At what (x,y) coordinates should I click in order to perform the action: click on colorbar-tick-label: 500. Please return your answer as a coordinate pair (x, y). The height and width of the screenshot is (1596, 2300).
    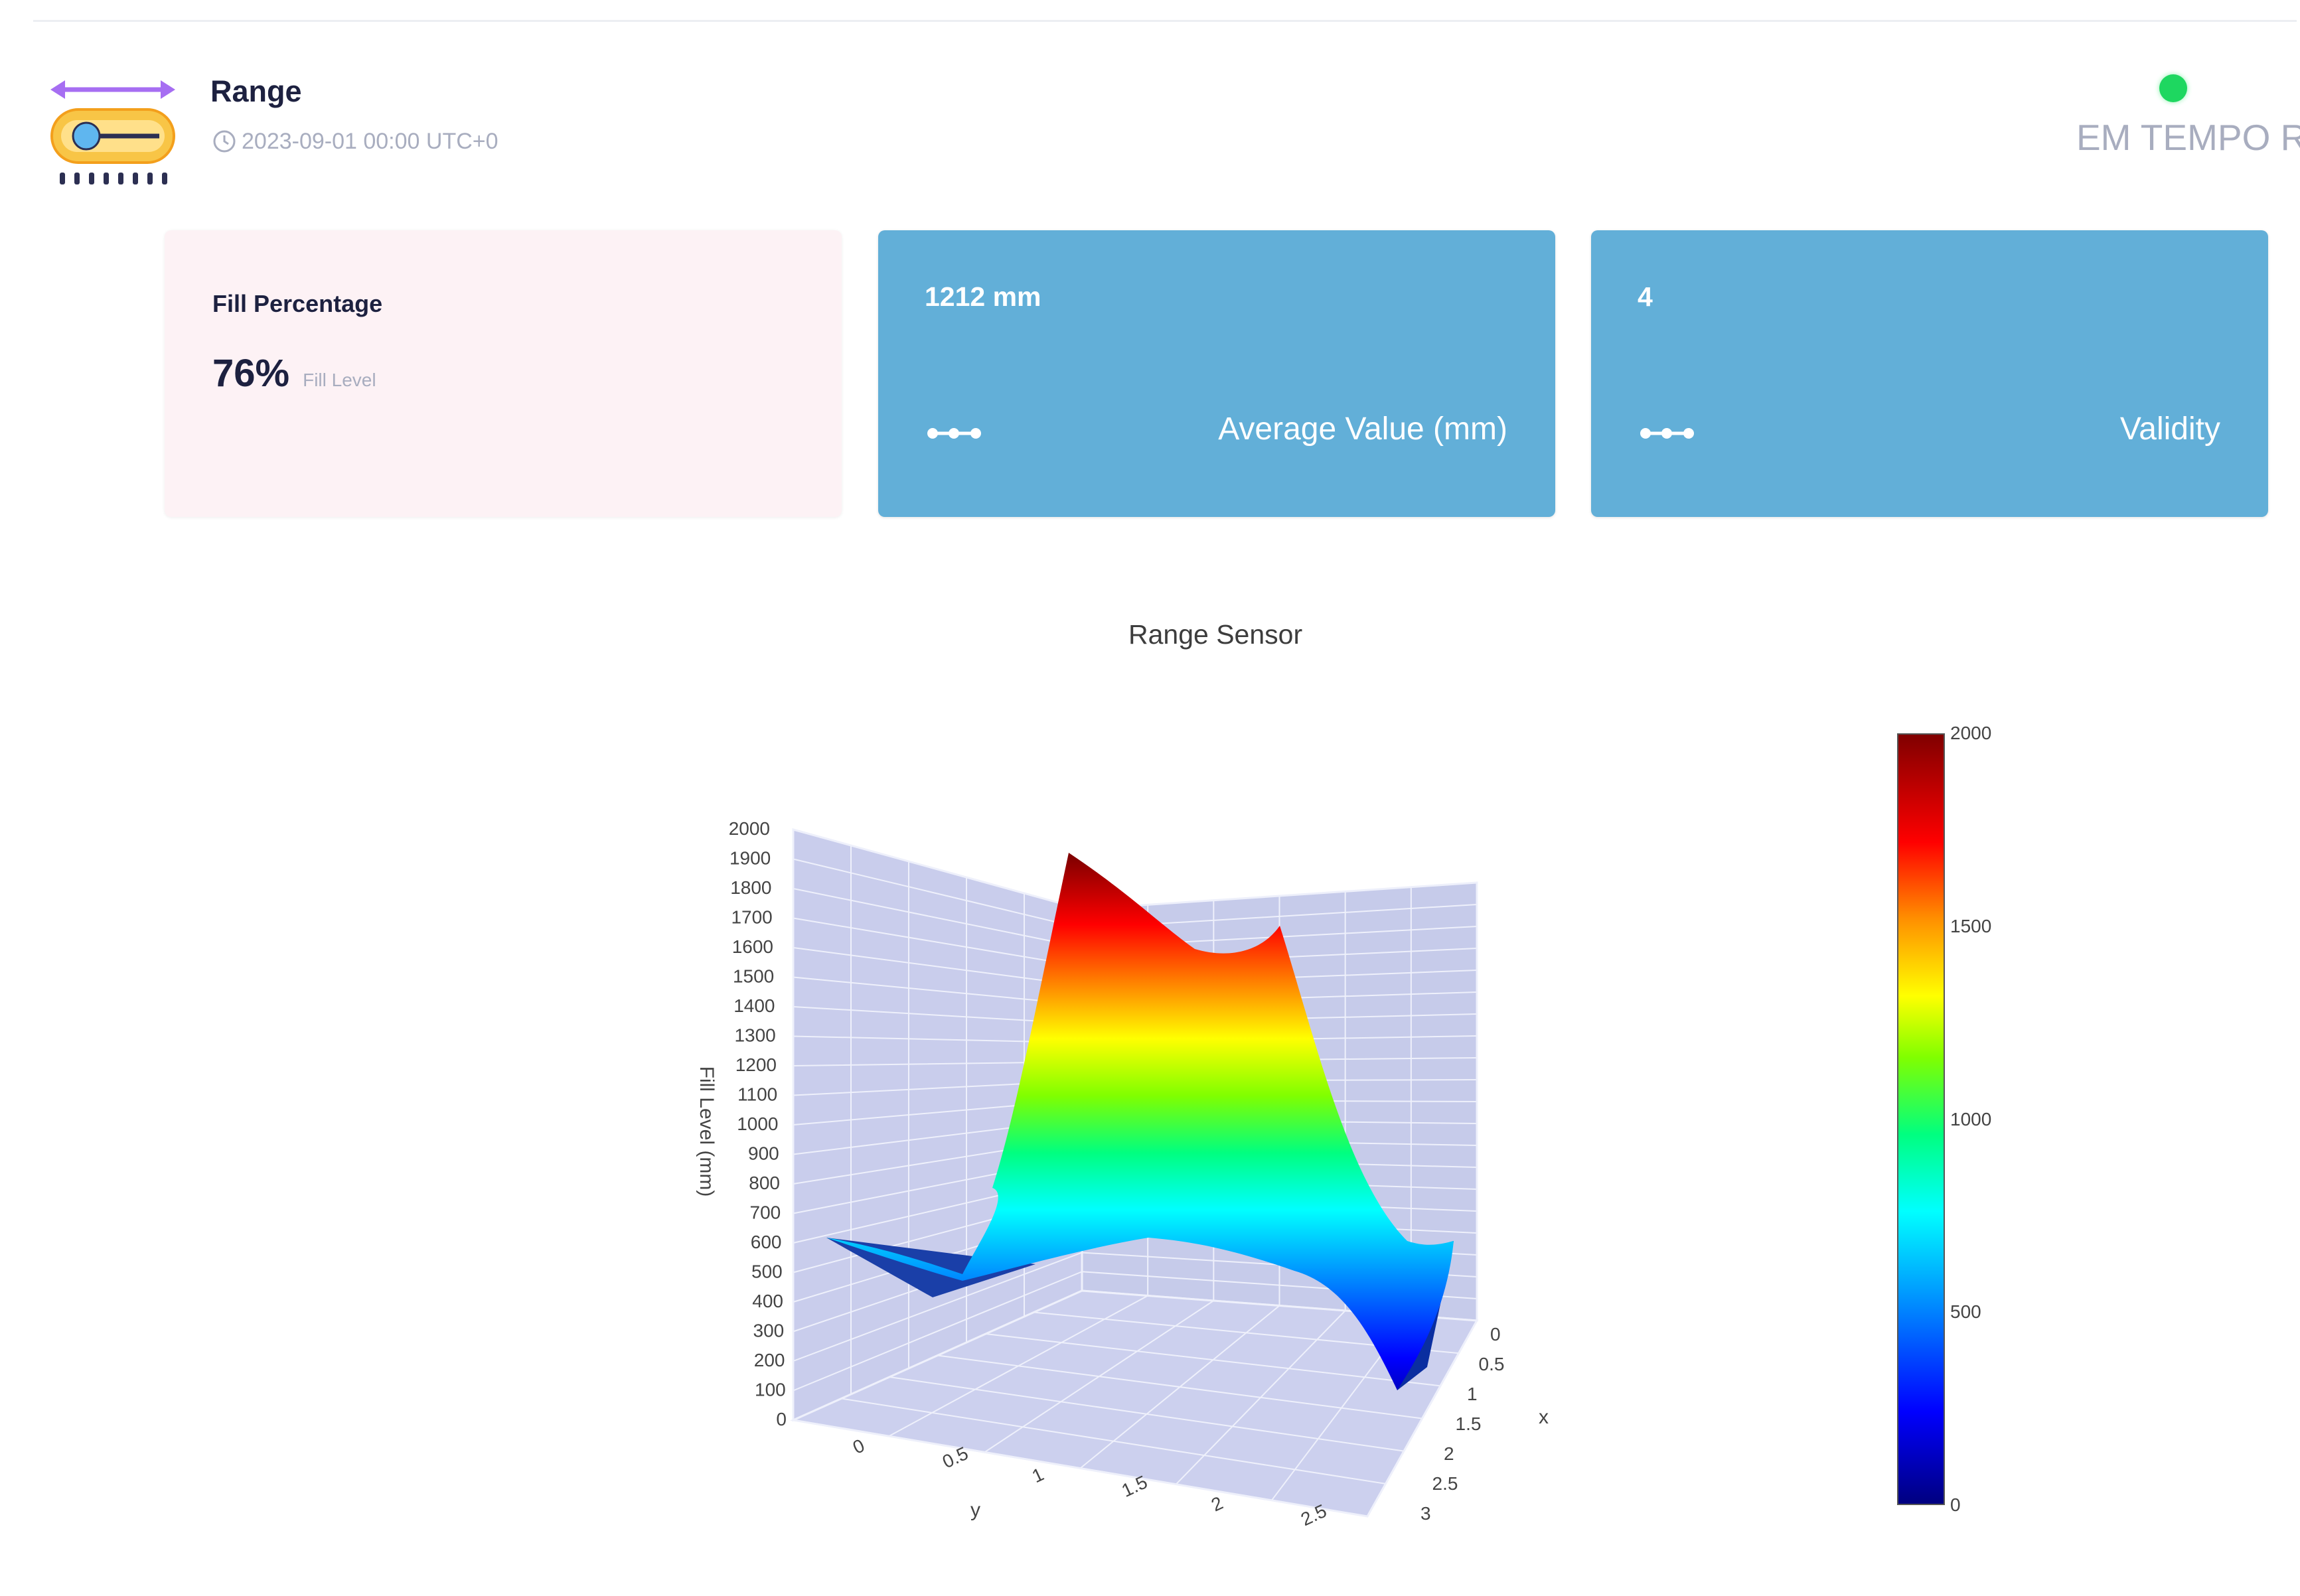
    Looking at the image, I should click on (1965, 1312).